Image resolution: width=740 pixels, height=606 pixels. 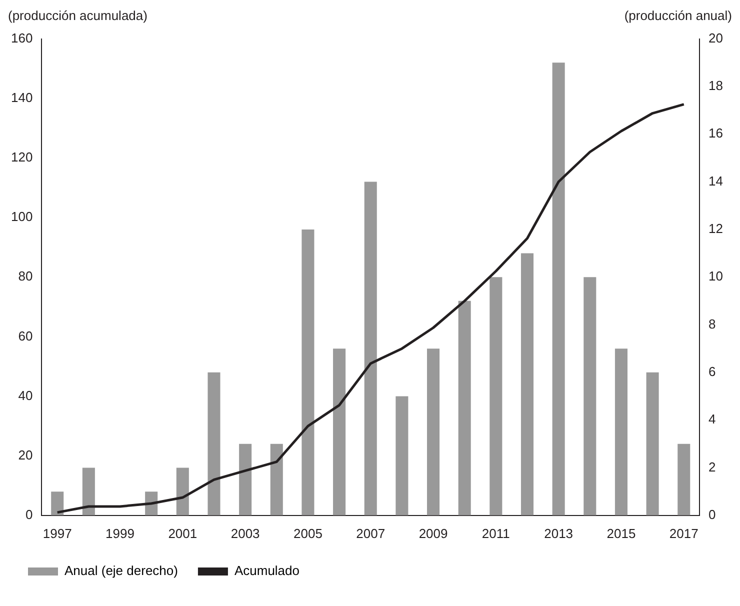 What do you see at coordinates (678, 16) in the screenshot?
I see `y2-axis-title: (producción anual)` at bounding box center [678, 16].